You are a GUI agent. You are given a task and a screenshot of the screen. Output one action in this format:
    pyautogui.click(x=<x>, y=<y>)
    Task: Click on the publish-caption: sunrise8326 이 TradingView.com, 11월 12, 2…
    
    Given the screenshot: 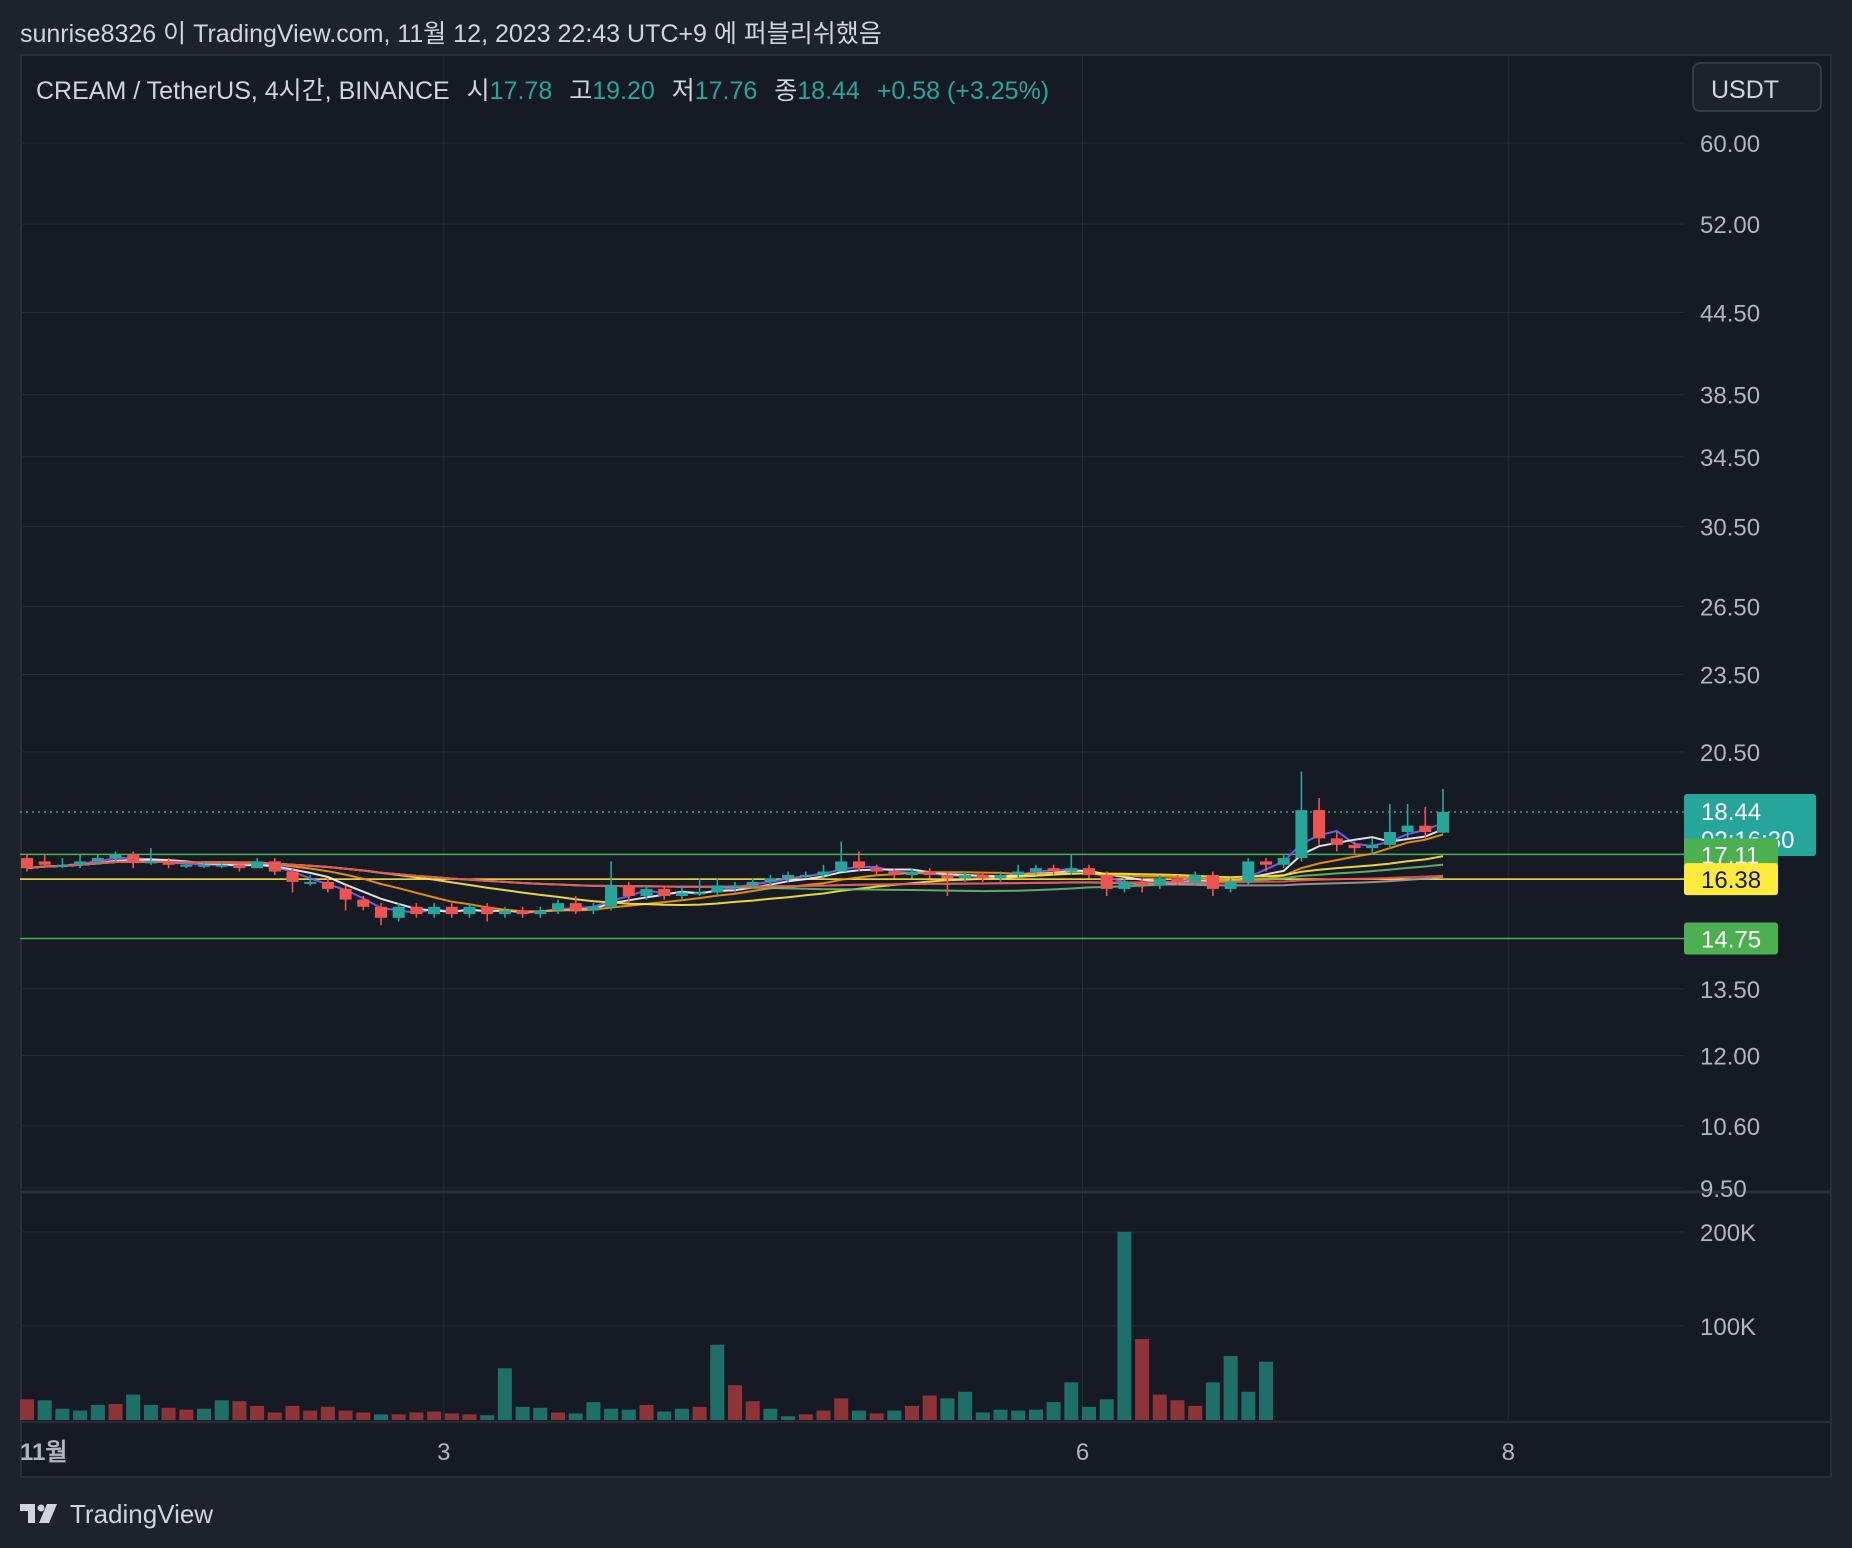 What is the action you would take?
    pyautogui.click(x=451, y=34)
    